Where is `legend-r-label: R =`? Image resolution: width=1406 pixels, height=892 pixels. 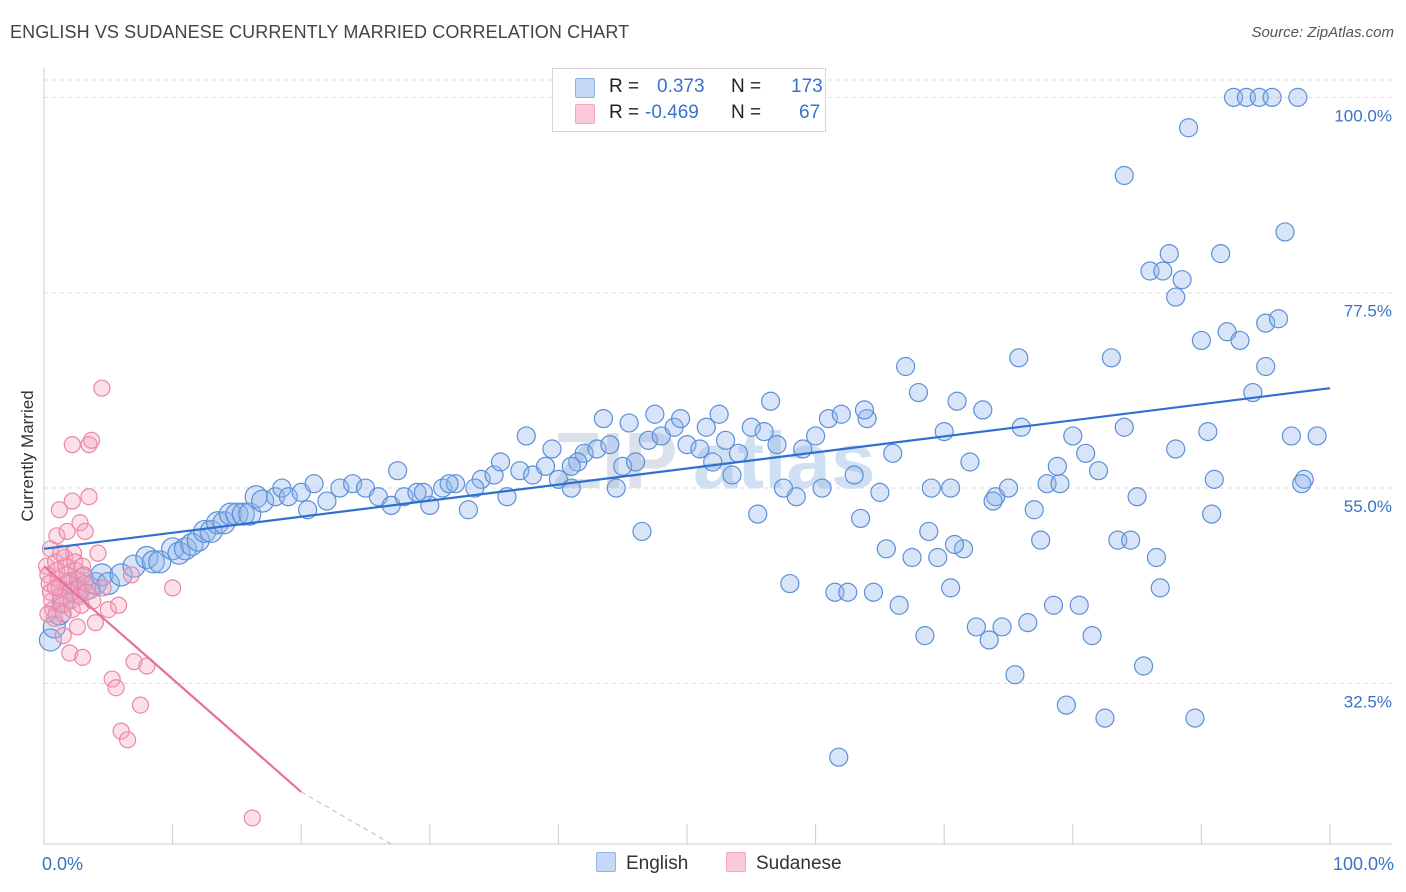 legend-r-label: R = is located at coordinates (624, 112).